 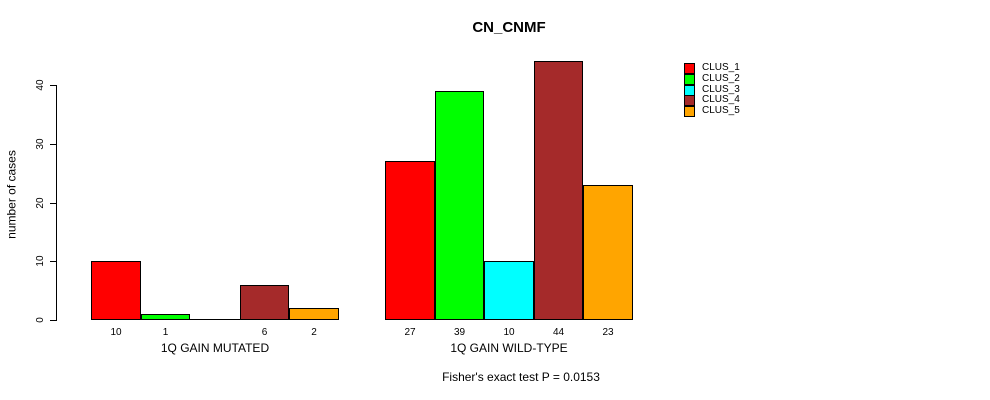 I want to click on y-tick-label-40: 40, so click(x=40, y=85).